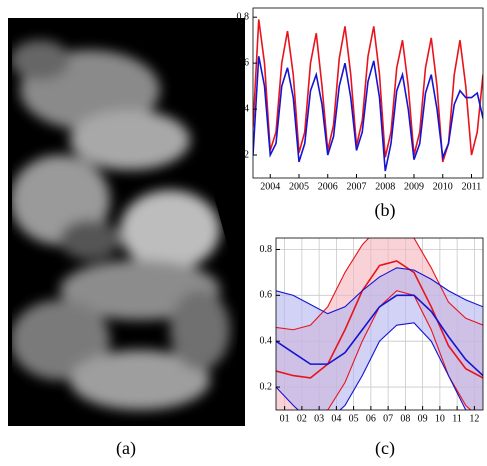 This screenshot has width=487, height=466. What do you see at coordinates (457, 418) in the screenshot?
I see `x-tick-label: 11` at bounding box center [457, 418].